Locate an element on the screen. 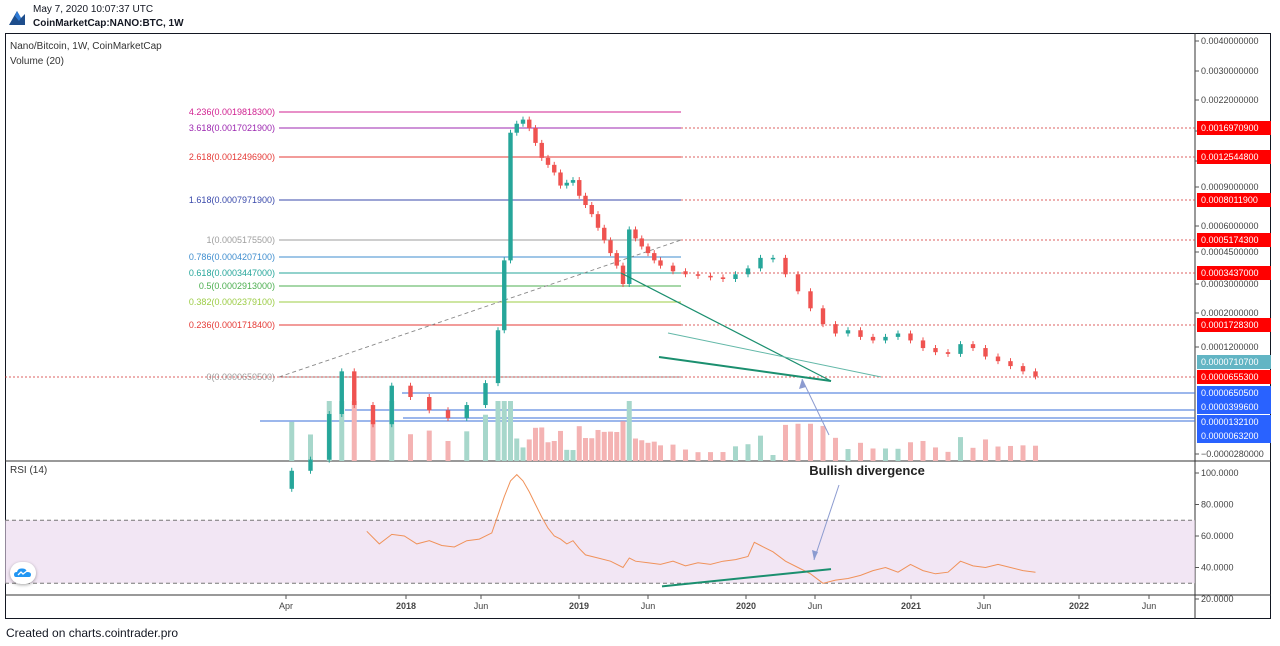  main-legend-title: Nano/Bitcoin, 1W, CoinMarketCap is located at coordinates (86, 46).